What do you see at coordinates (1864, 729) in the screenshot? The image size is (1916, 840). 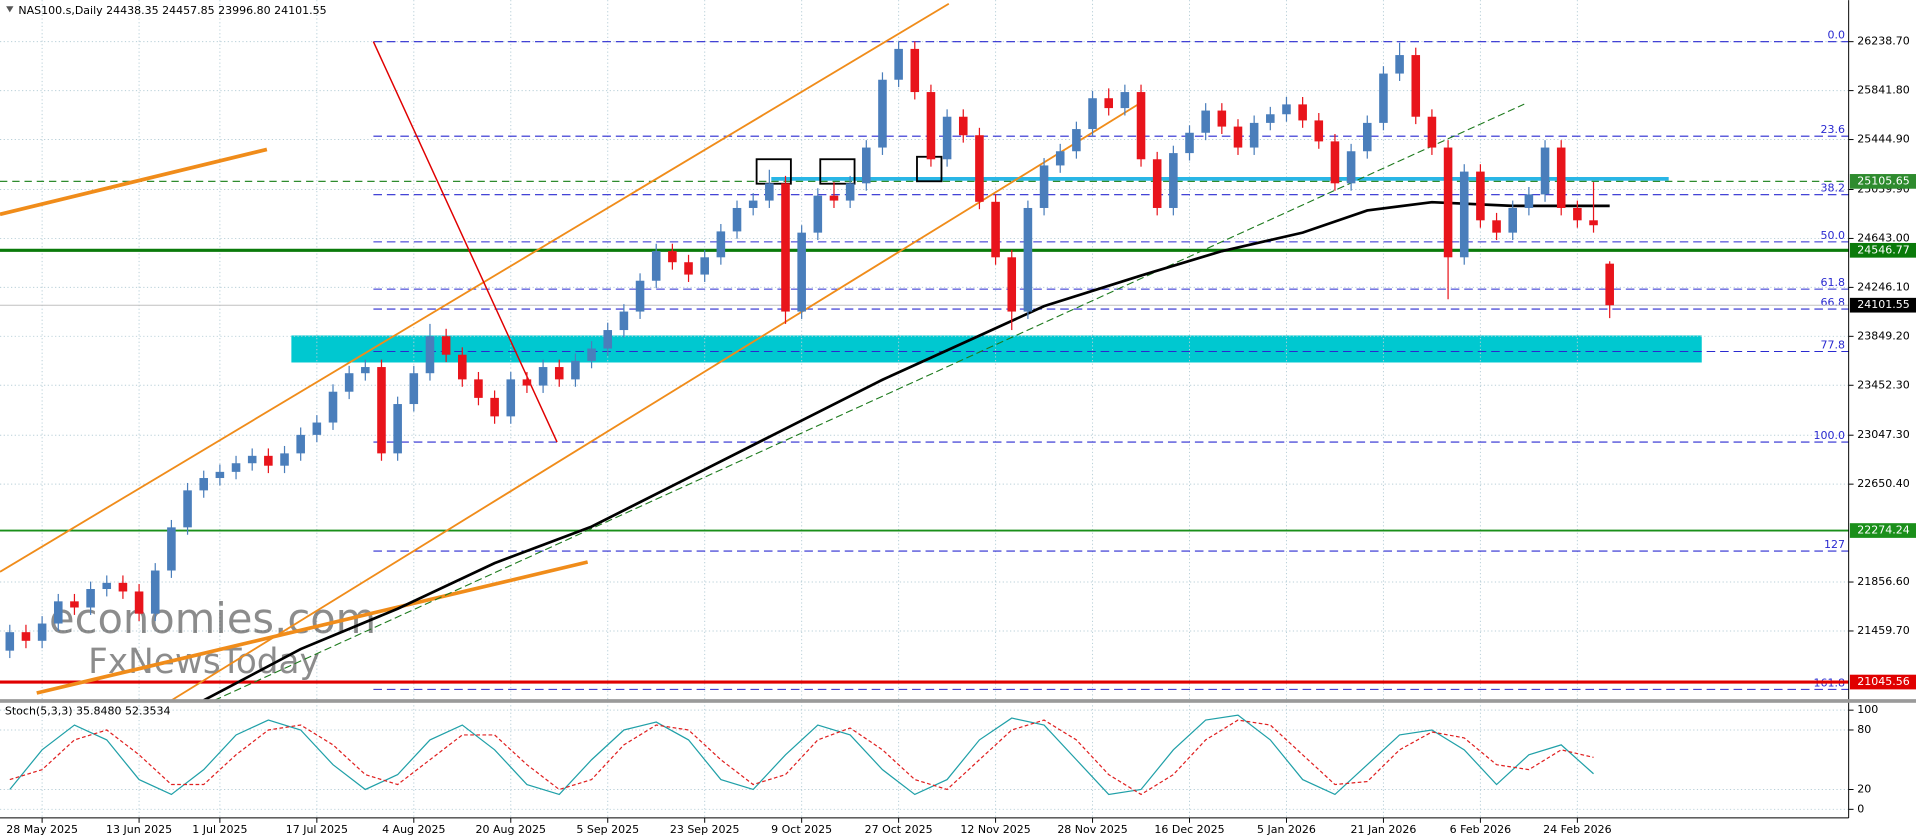 I see `stoch-tick-label: 80` at bounding box center [1864, 729].